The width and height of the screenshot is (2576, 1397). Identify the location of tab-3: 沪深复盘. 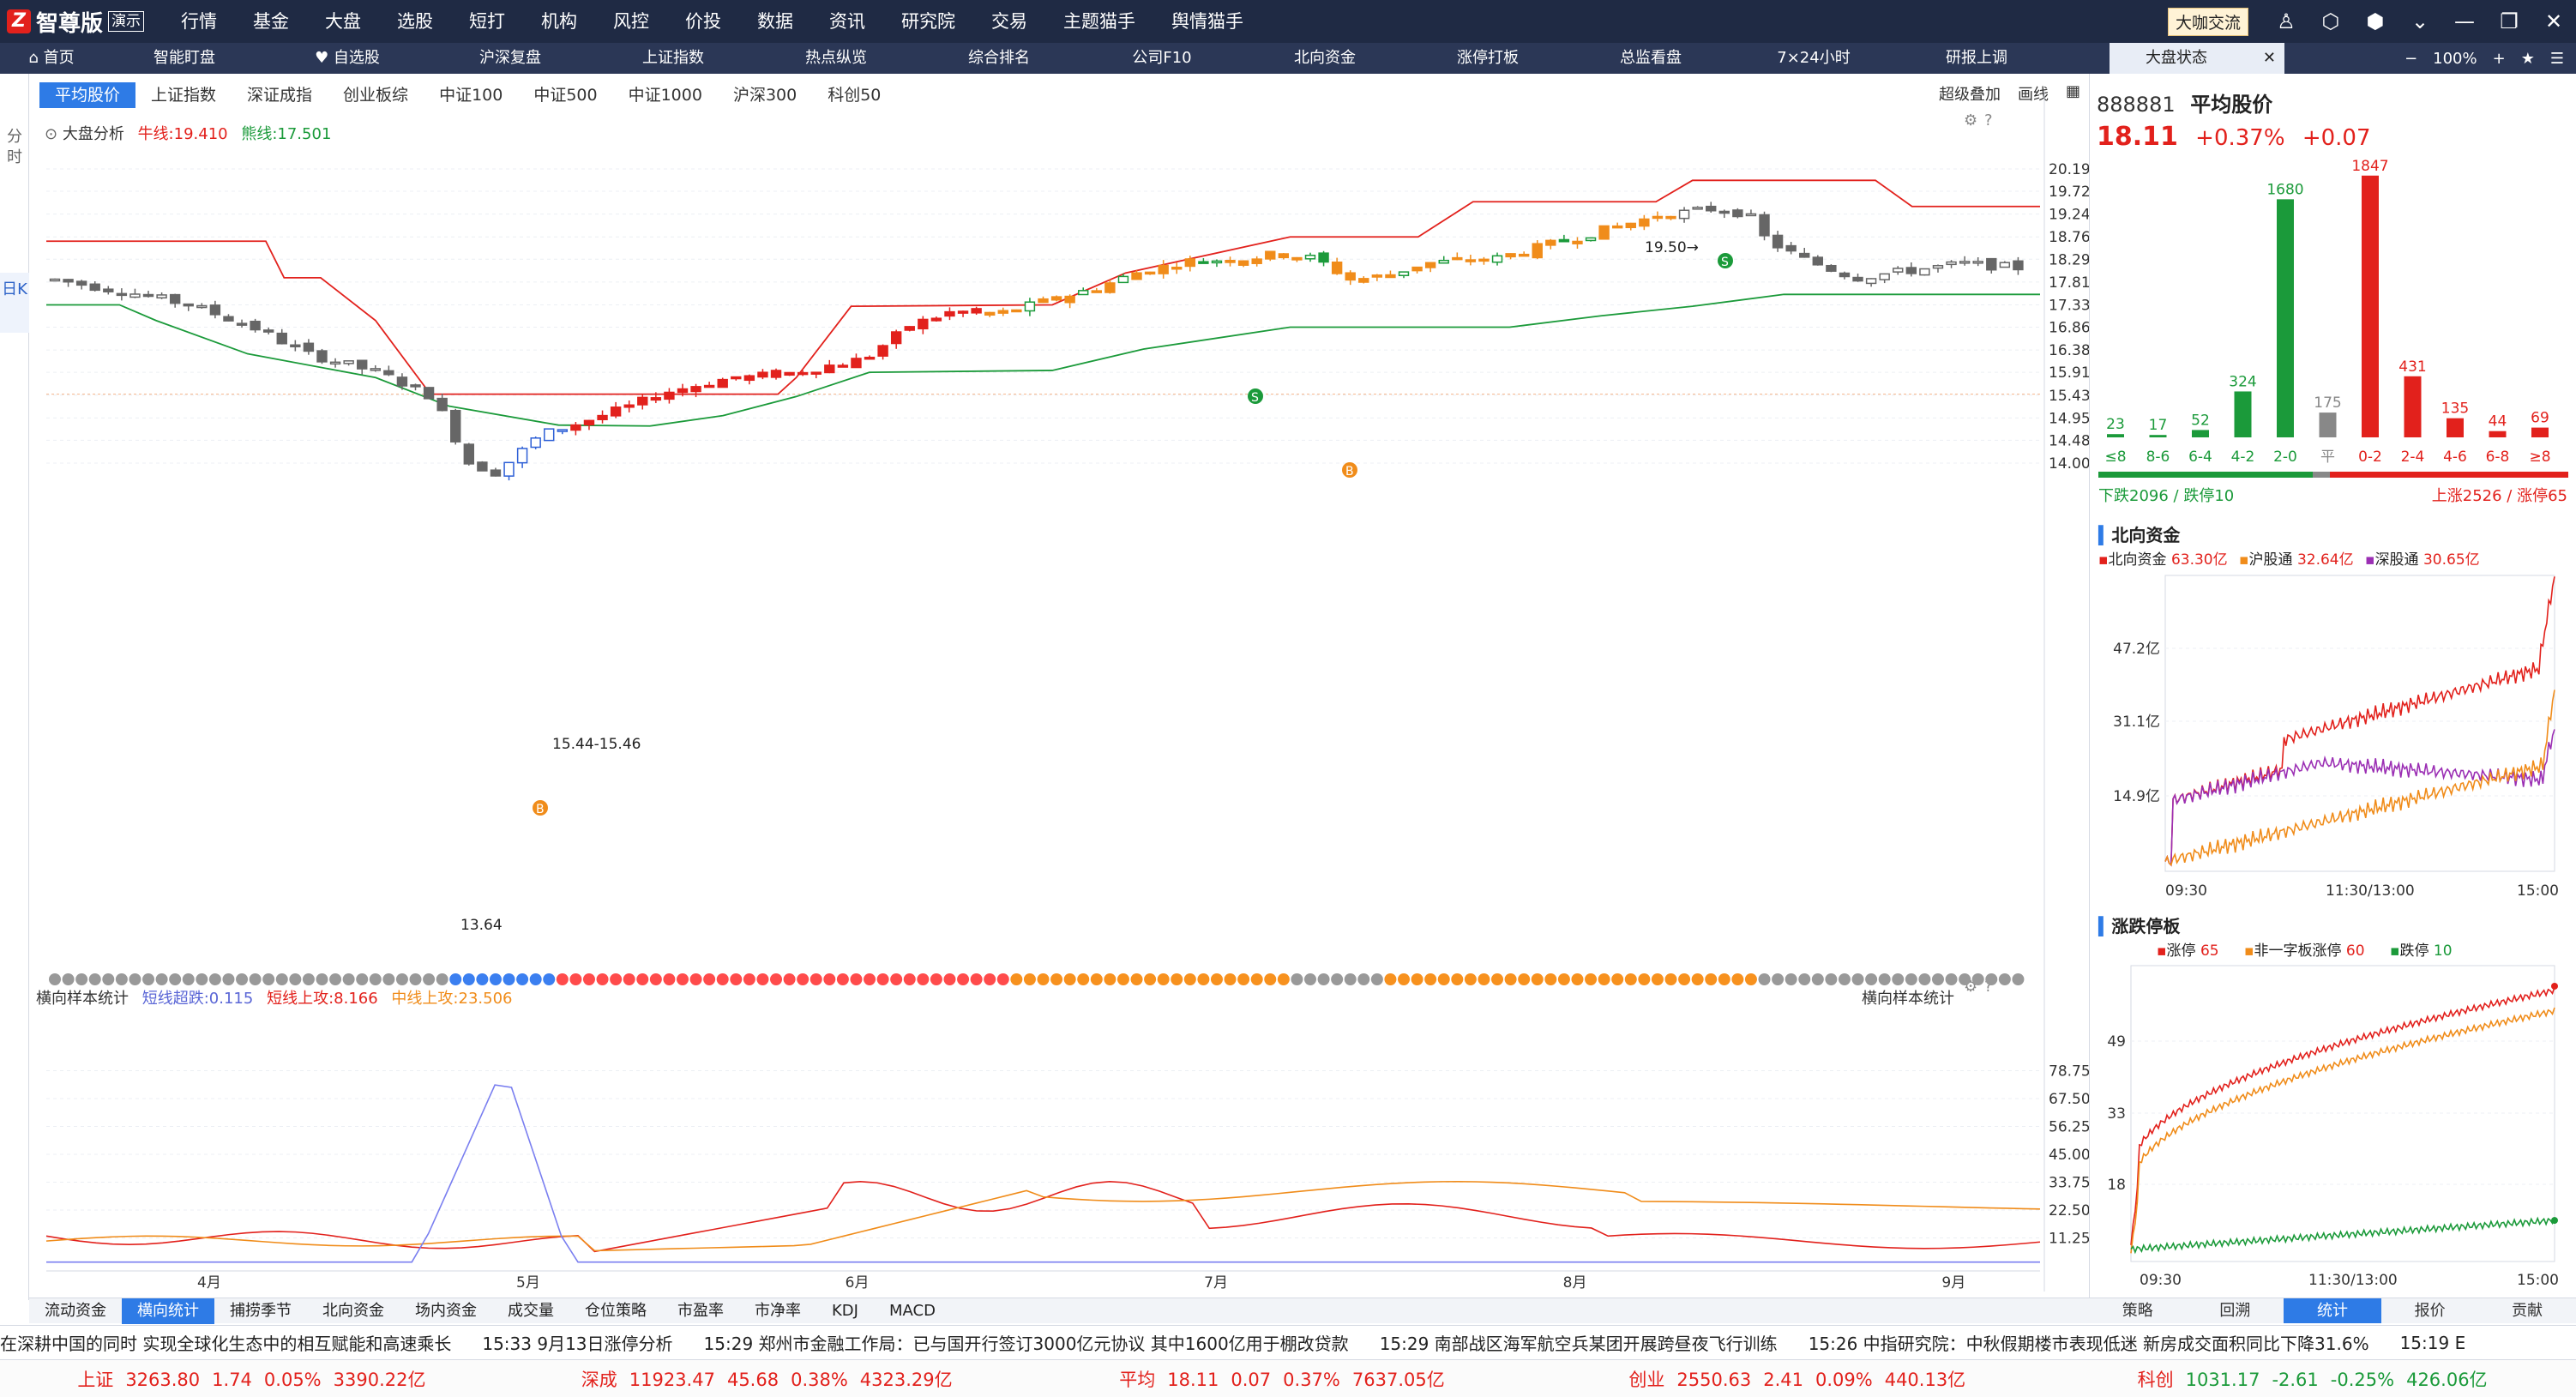
(511, 58).